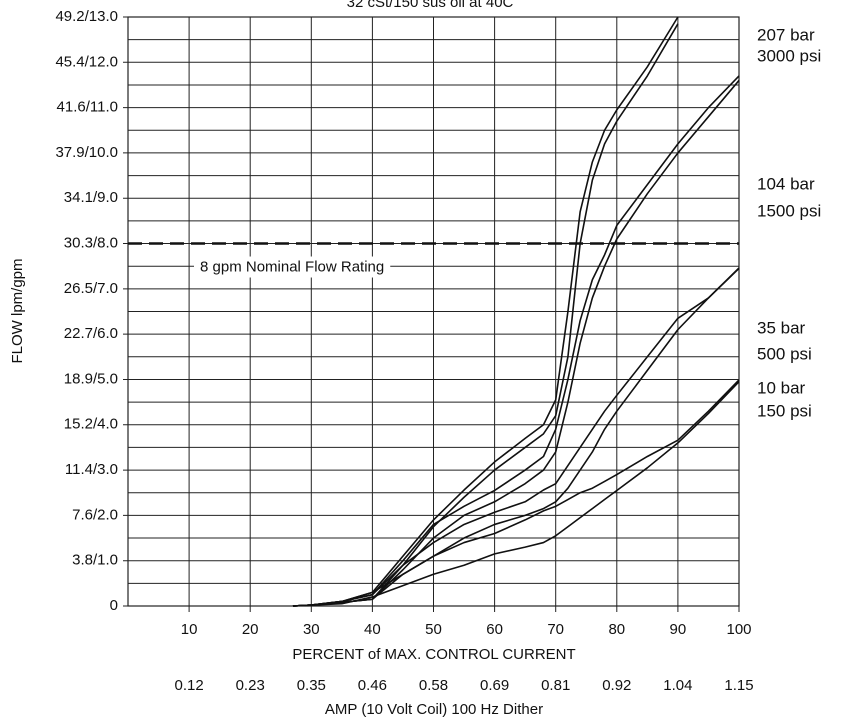  What do you see at coordinates (555, 629) in the screenshot?
I see `x-tick-label: 70` at bounding box center [555, 629].